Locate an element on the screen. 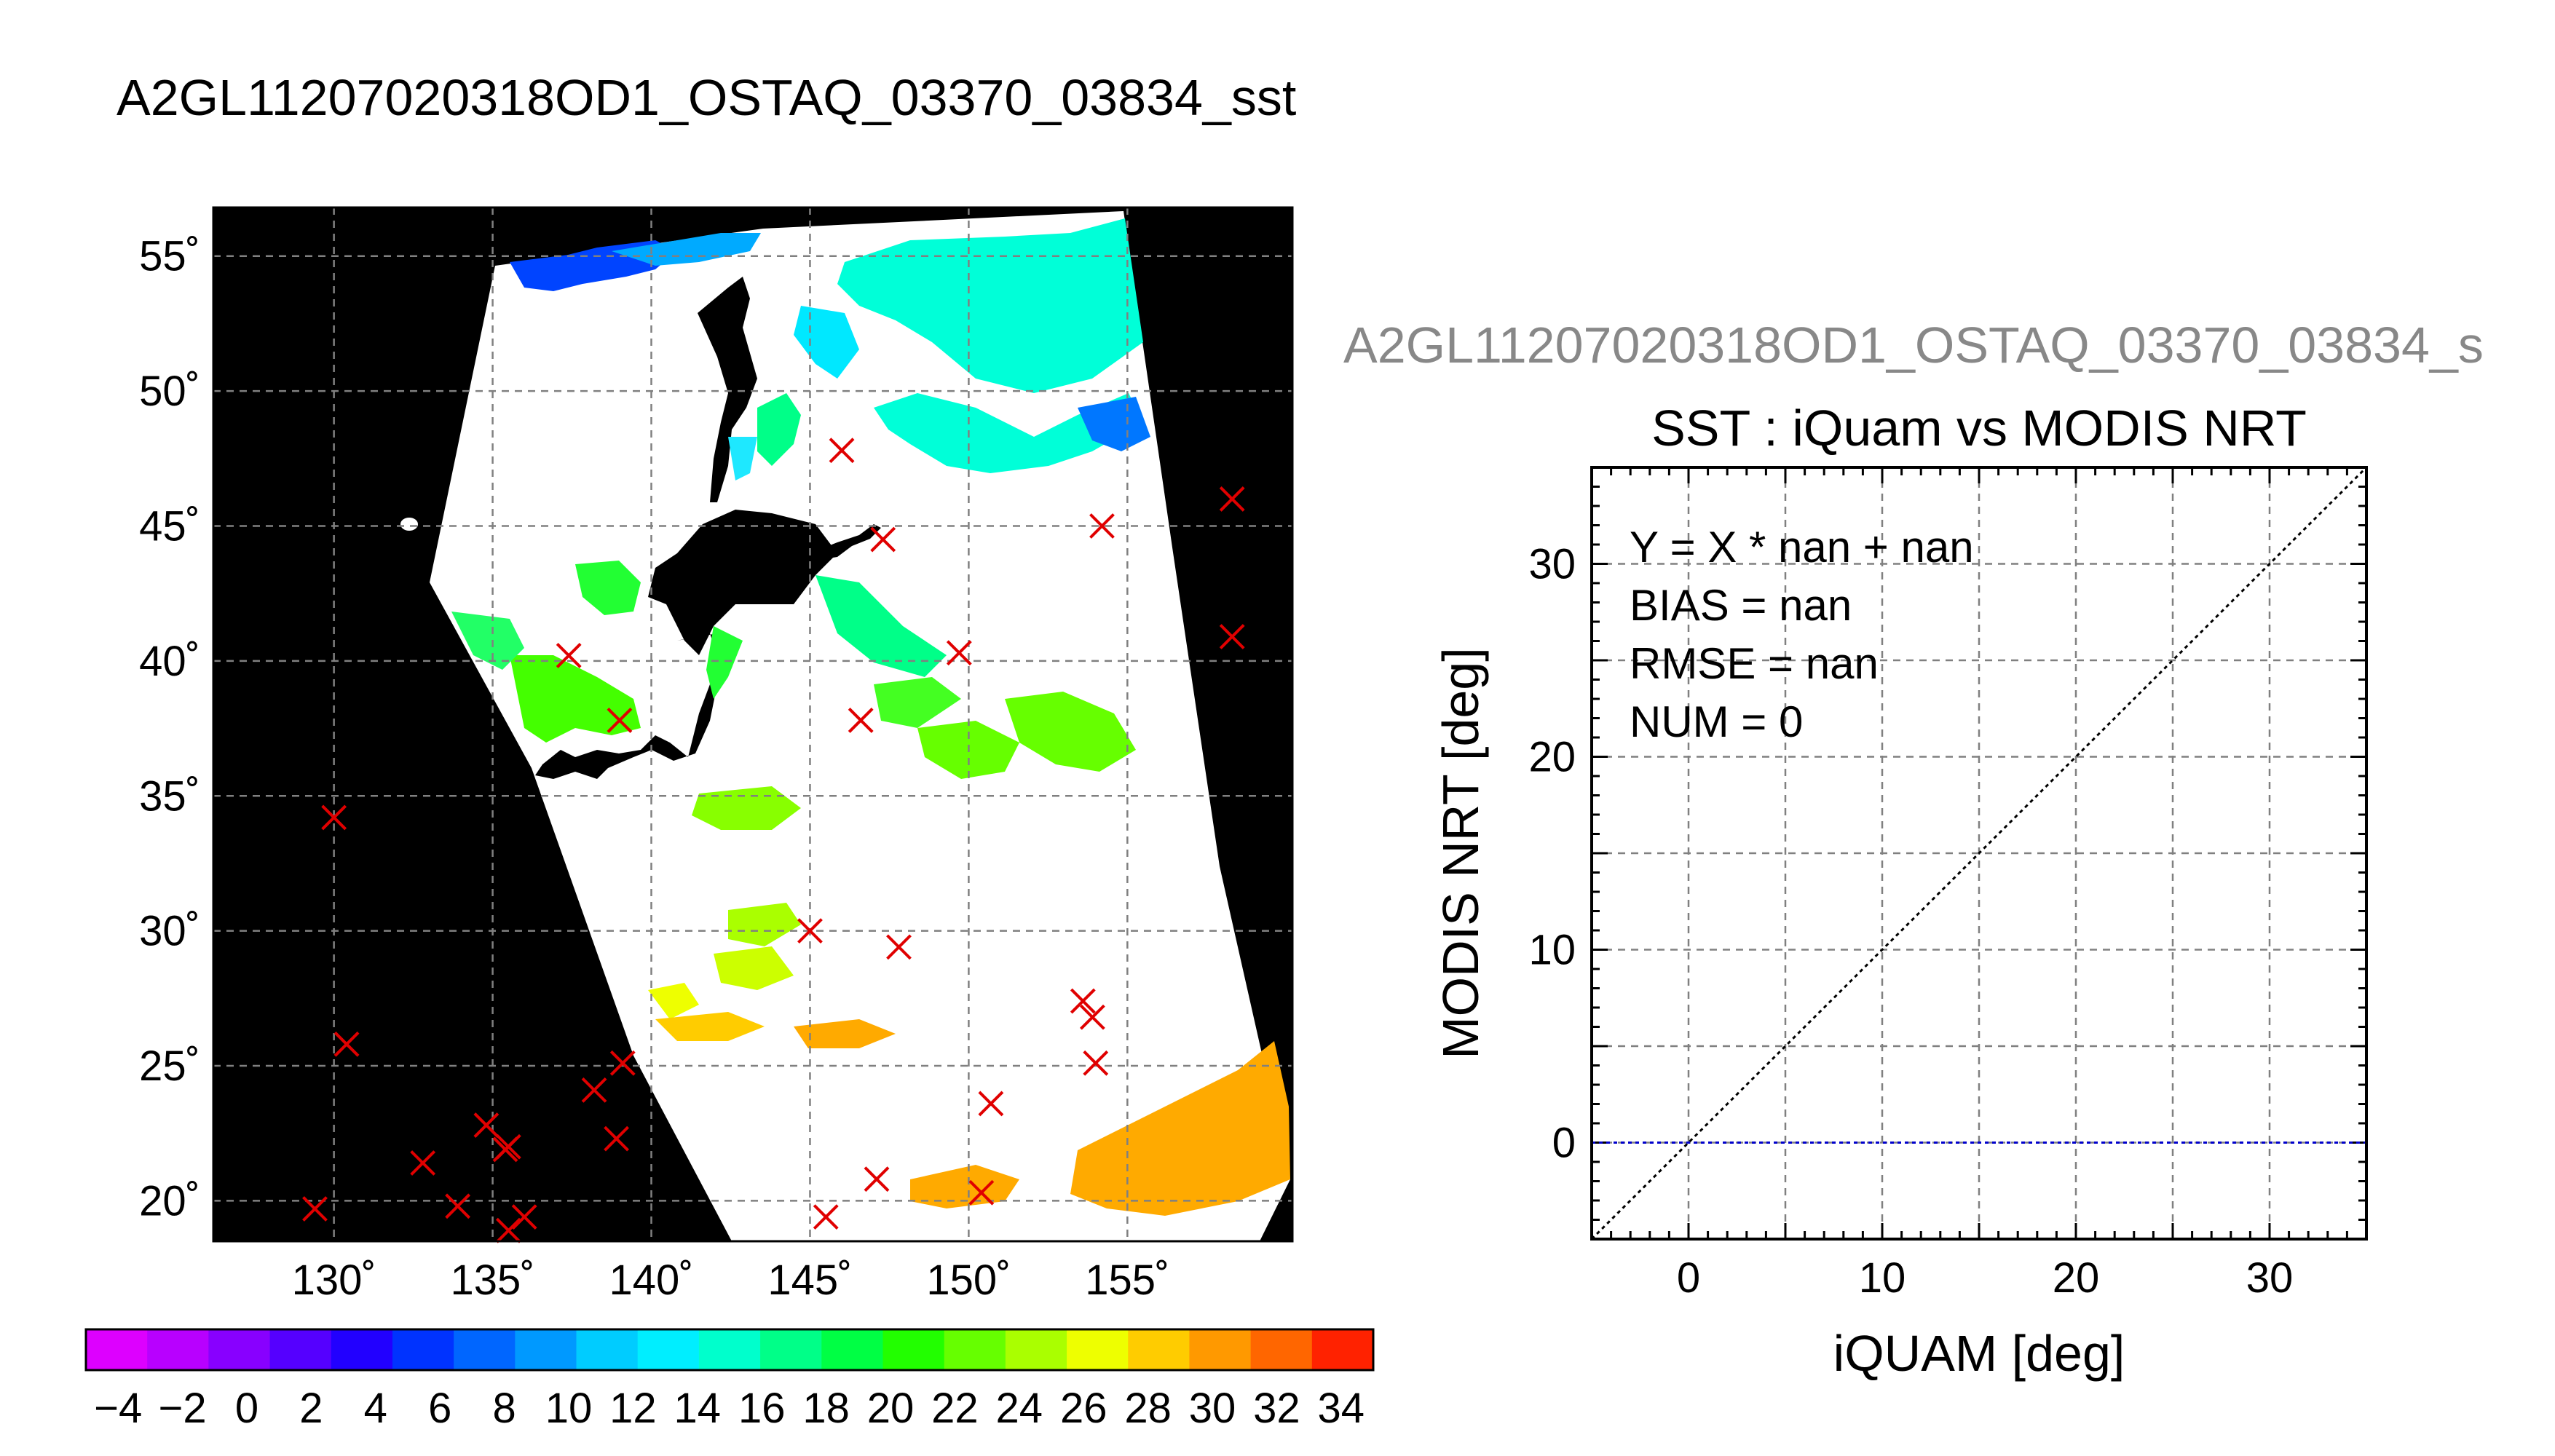 The image size is (2555, 1456). map-x-tick-label: 140˚ is located at coordinates (651, 1280).